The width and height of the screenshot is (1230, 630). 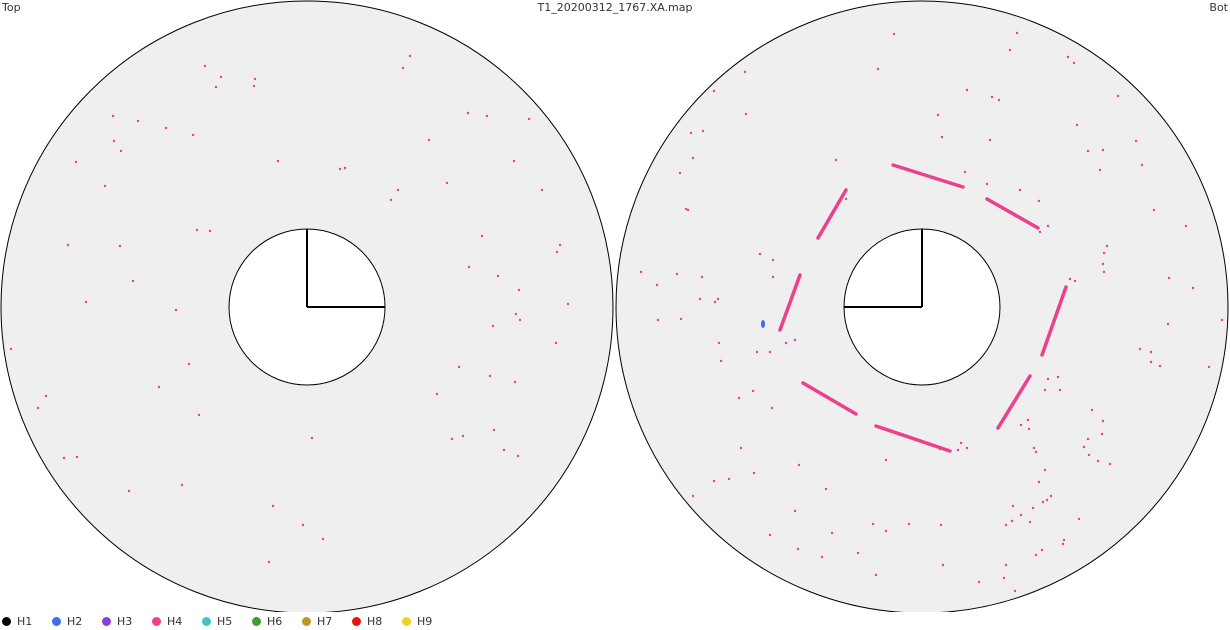 I want to click on legend-item-h1: H1, so click(x=25, y=621).